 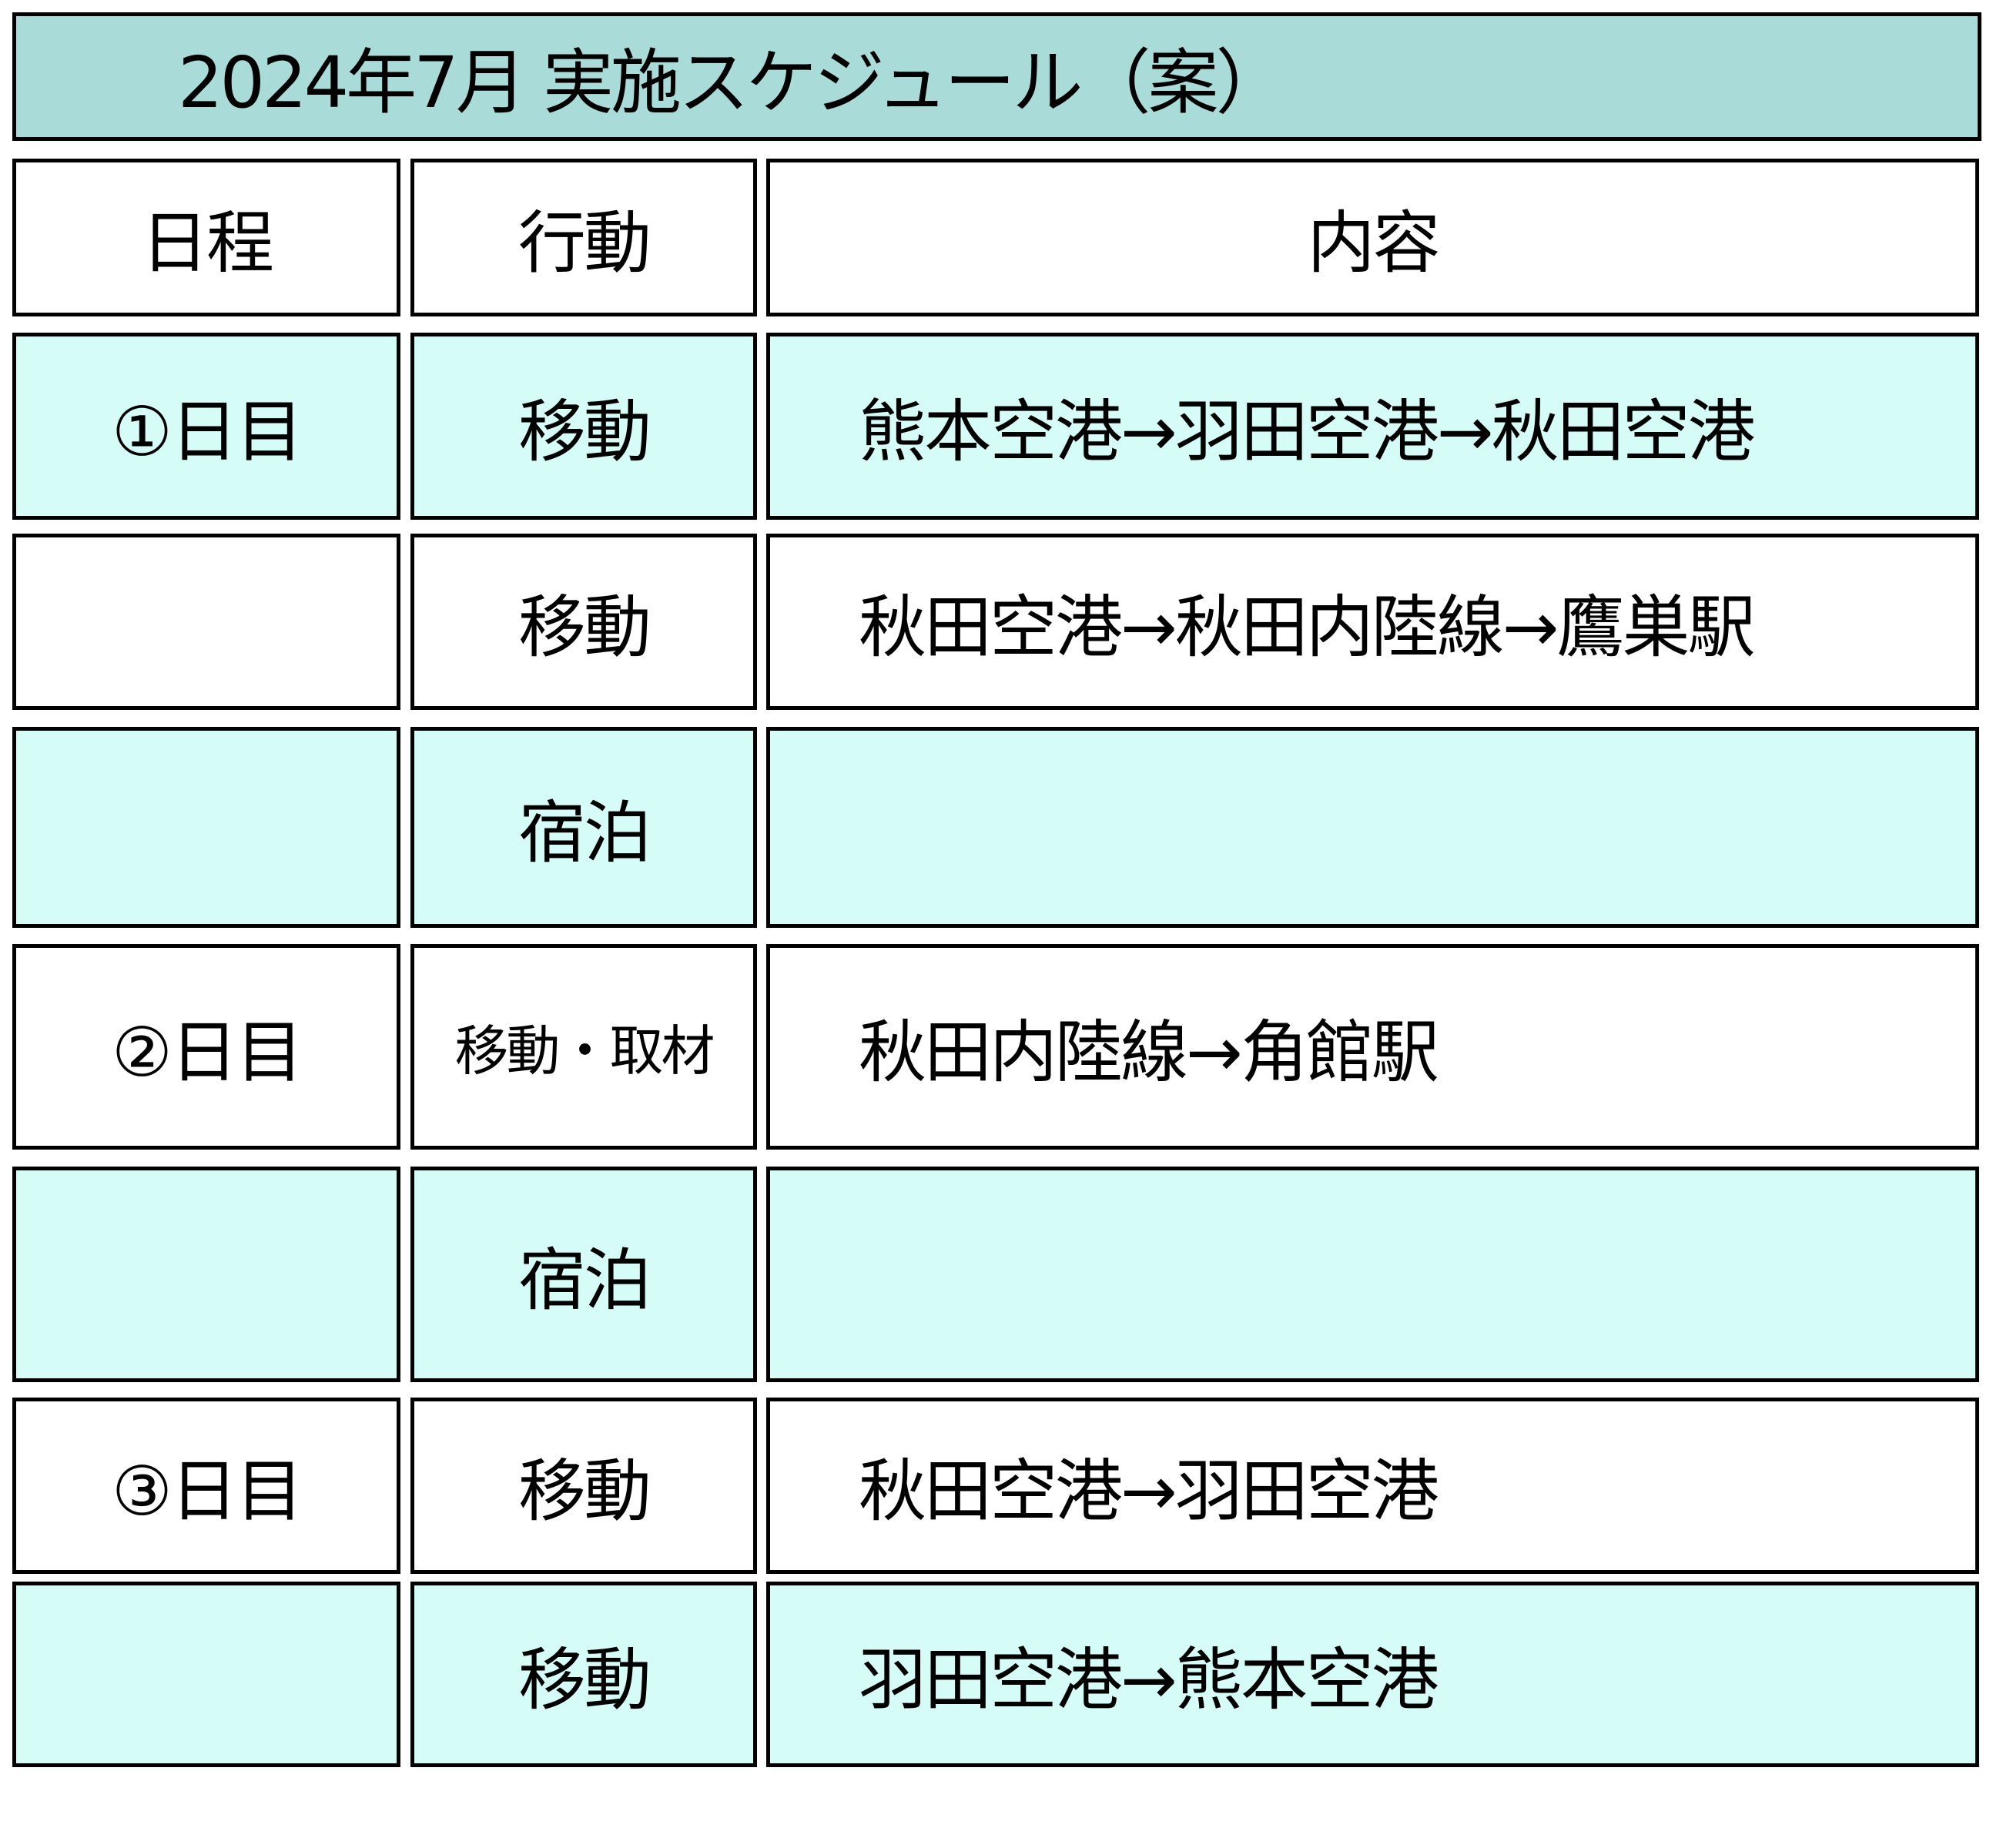 I want to click on content-cell: 秋田内陸線→角館駅, so click(x=1373, y=1047).